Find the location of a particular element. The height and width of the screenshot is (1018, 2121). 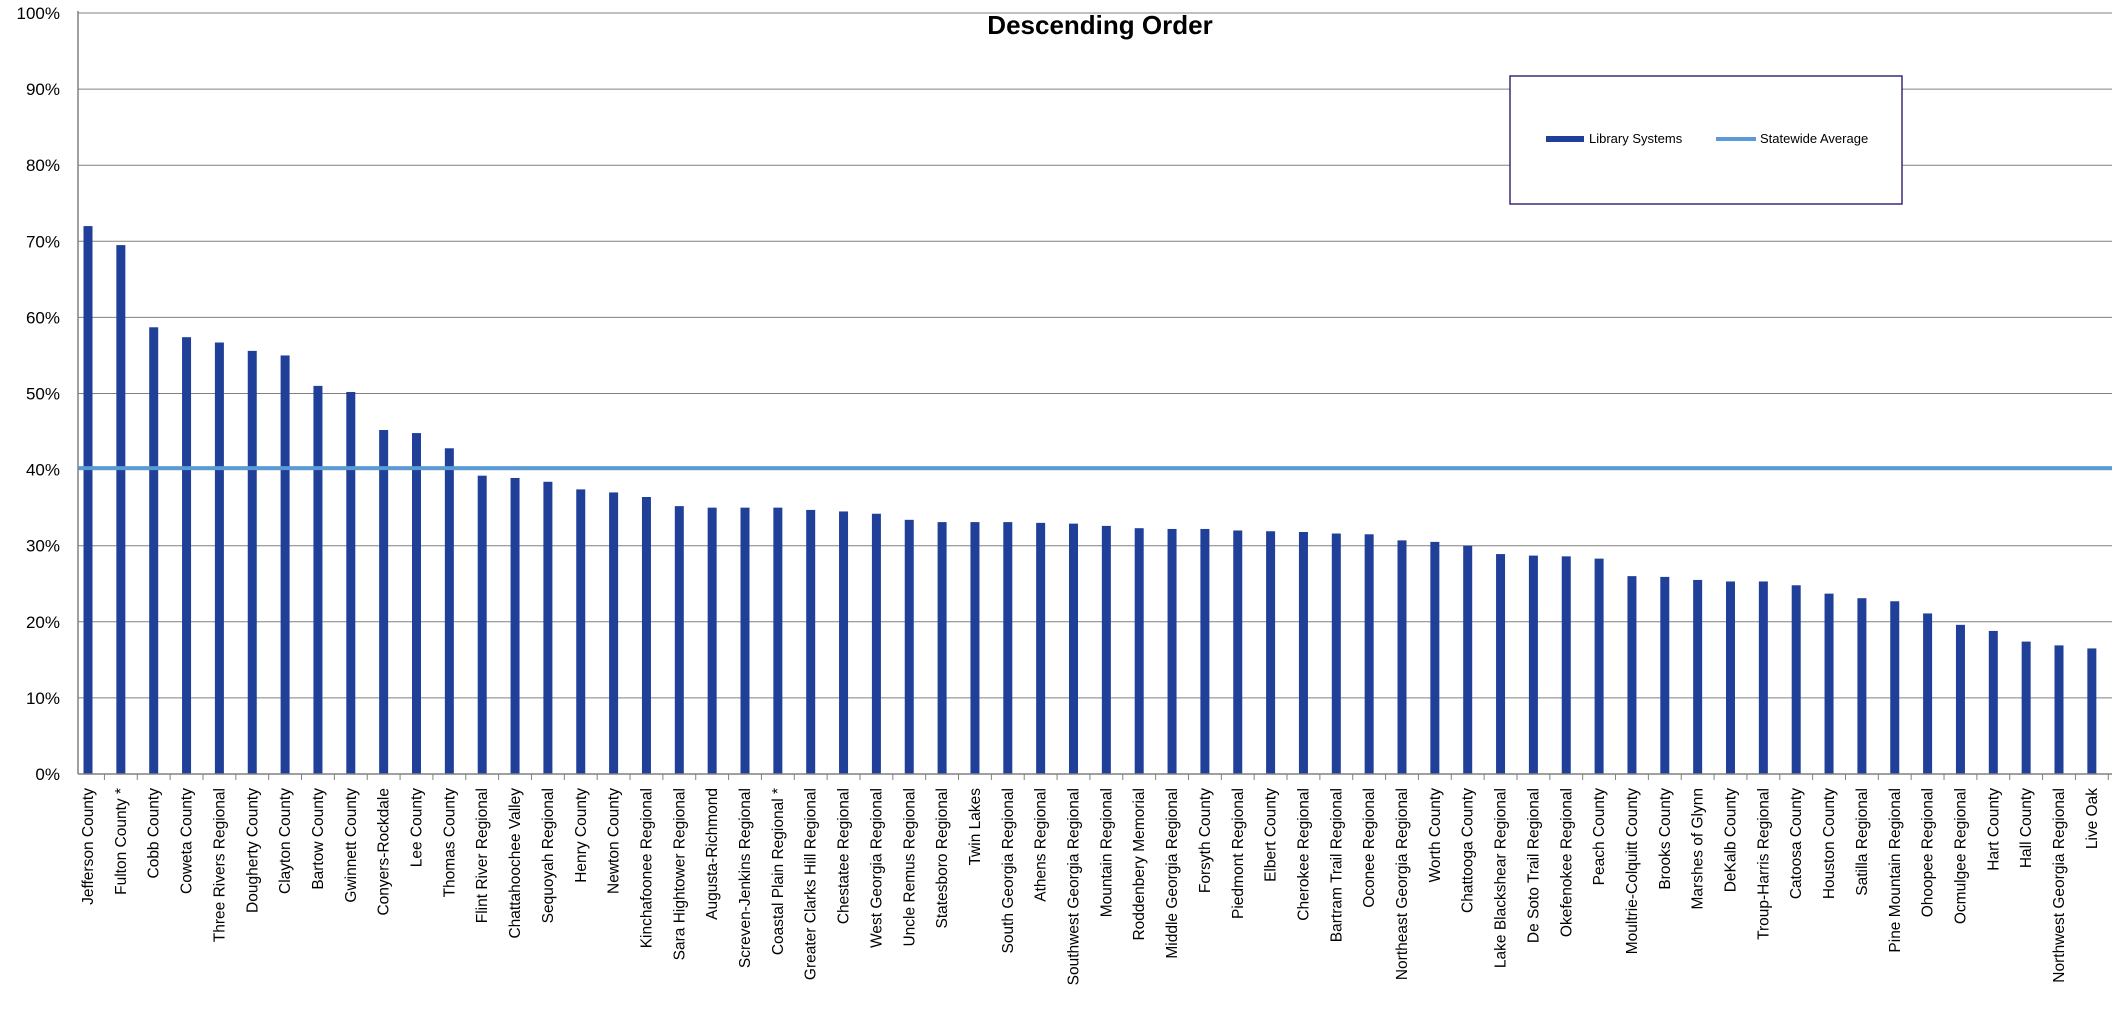

chart-title: Descending Order is located at coordinates (1099, 25).